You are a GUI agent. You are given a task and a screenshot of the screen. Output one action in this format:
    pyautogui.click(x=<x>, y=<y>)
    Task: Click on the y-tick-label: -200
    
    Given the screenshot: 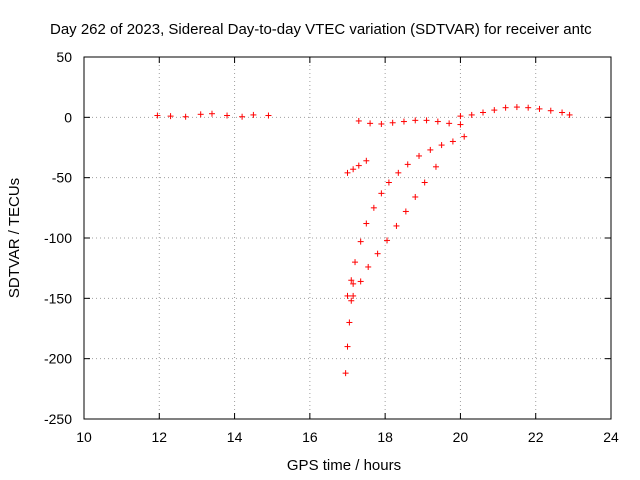 What is the action you would take?
    pyautogui.click(x=58, y=359)
    